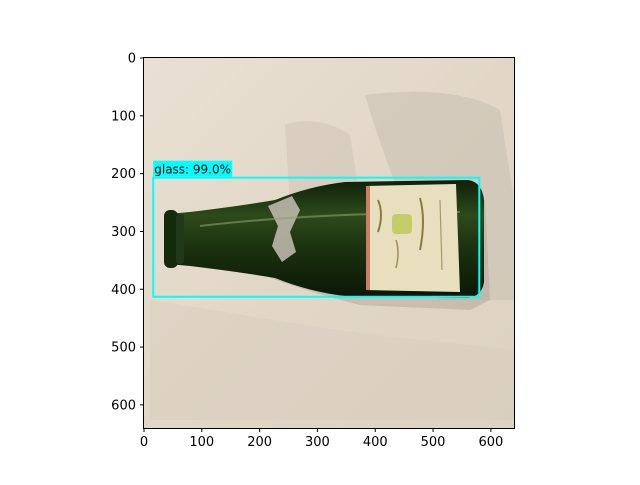 The height and width of the screenshot is (485, 640). Describe the element at coordinates (123, 405) in the screenshot. I see `y-tick-label: 600` at that location.